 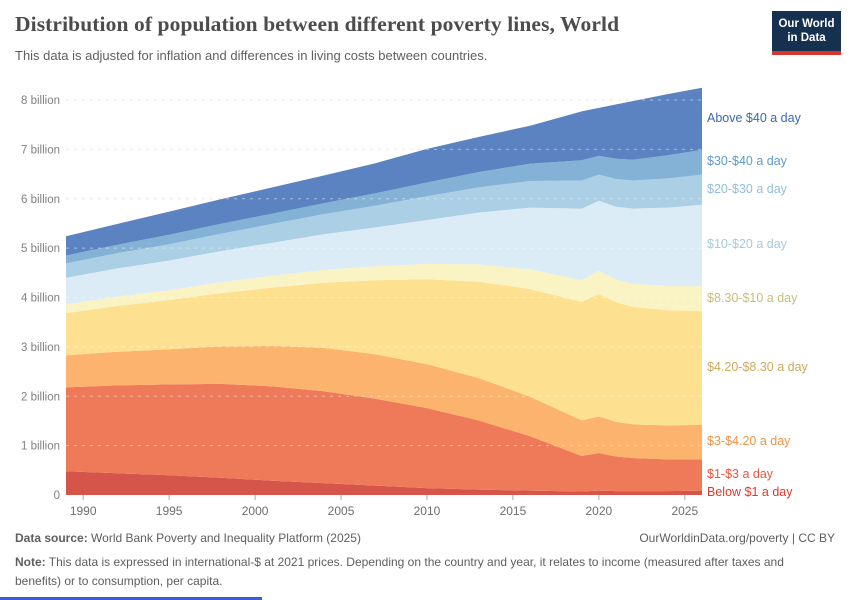 What do you see at coordinates (40, 348) in the screenshot?
I see `y-tick-3: 3 billion` at bounding box center [40, 348].